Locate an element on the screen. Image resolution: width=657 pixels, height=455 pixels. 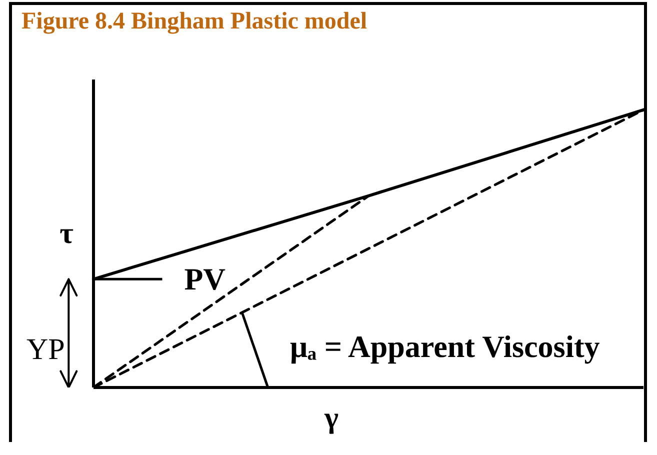
chart-title: Figure 8.4 Bingham Plastic model is located at coordinates (195, 21).